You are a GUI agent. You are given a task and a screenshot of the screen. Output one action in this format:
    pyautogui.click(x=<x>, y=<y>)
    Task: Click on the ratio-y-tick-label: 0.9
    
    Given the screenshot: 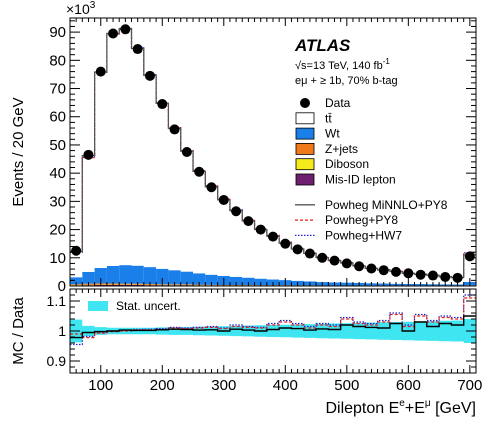 What is the action you would take?
    pyautogui.click(x=57, y=361)
    